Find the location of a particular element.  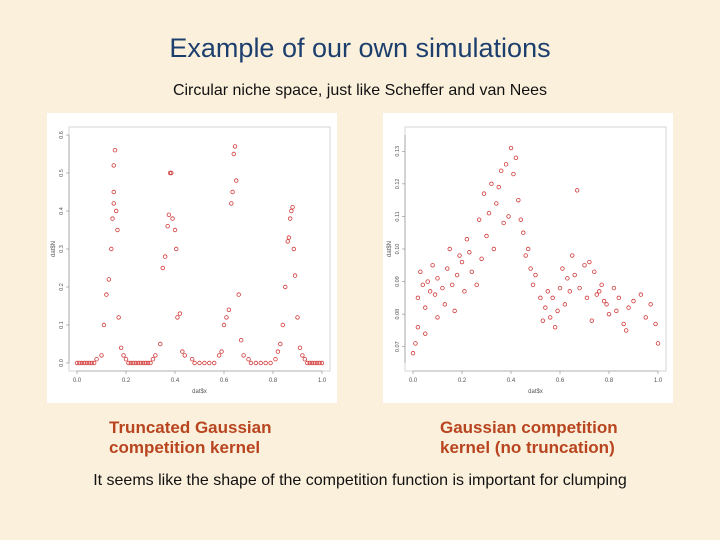

x-tick-label: 0.6 is located at coordinates (560, 381).